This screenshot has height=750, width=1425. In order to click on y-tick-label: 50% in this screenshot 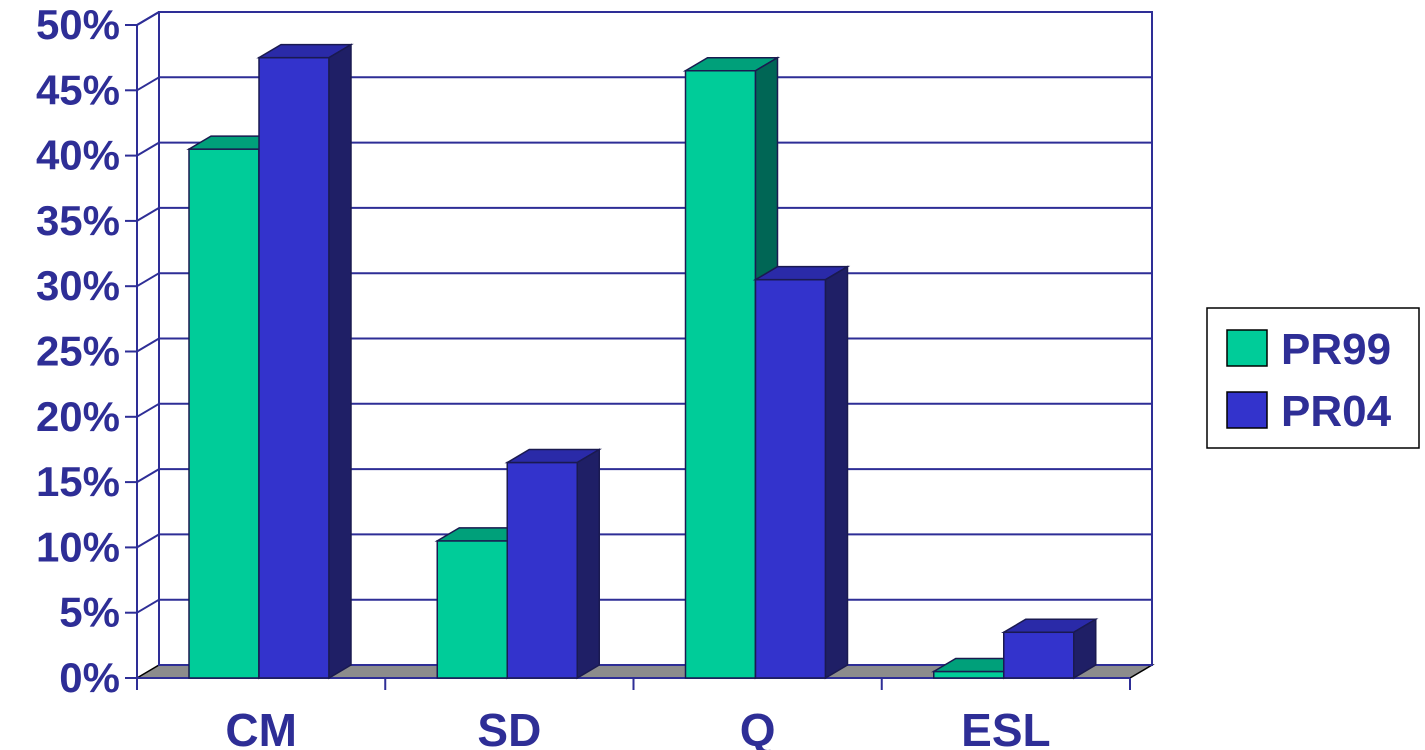, I will do `click(78, 24)`.